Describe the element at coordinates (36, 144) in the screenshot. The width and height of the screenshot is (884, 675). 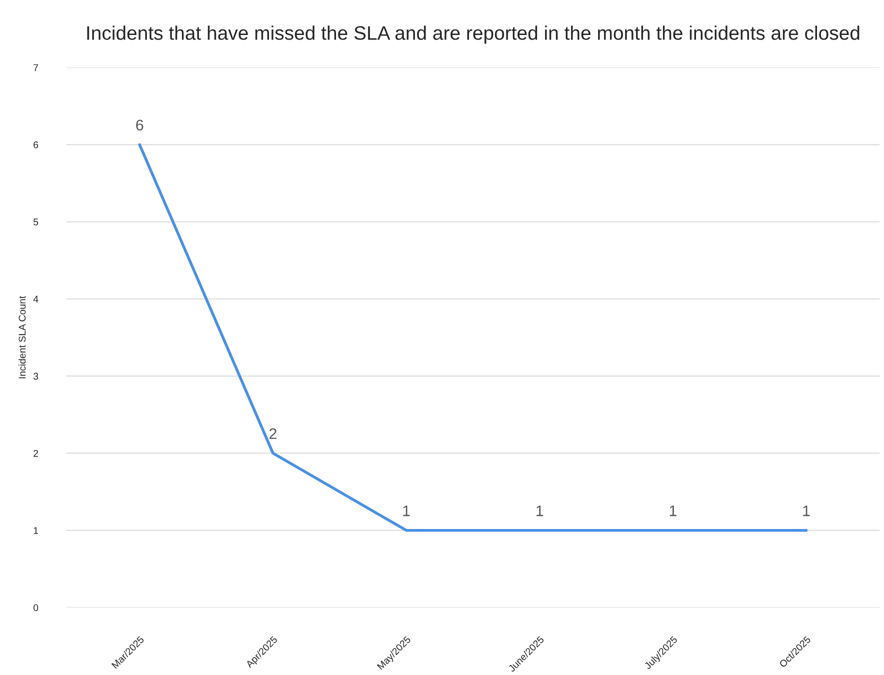
I see `y-tick-label: 6` at that location.